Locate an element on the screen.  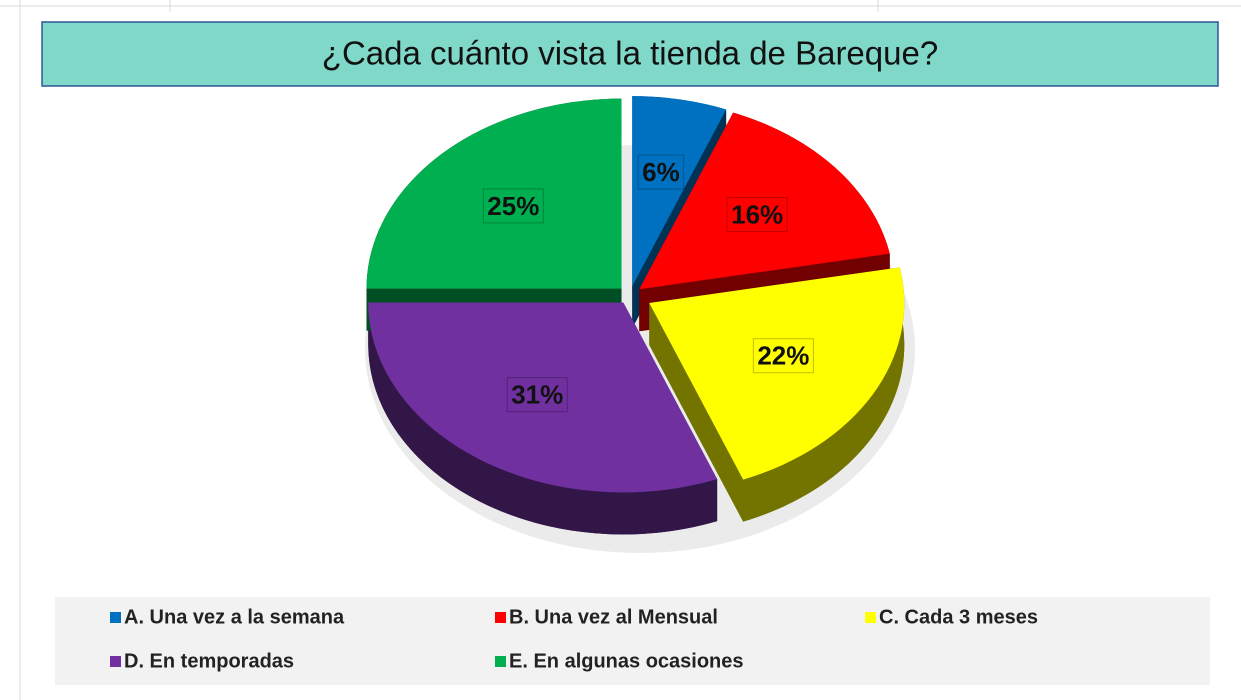
legend-box is located at coordinates (632, 641).